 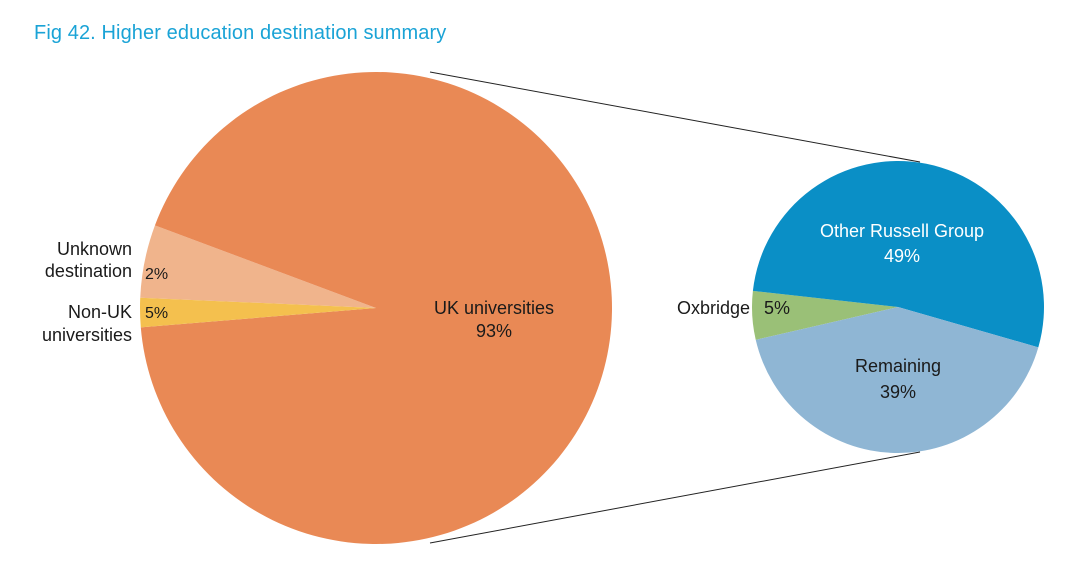 I want to click on slice-non-uk-universities, so click(x=258, y=266).